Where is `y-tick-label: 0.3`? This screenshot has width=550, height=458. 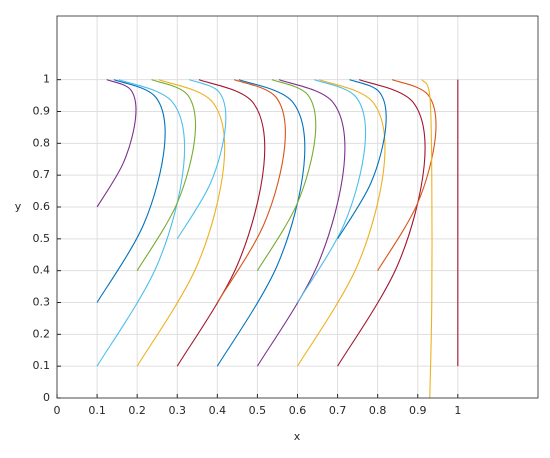 y-tick-label: 0.3 is located at coordinates (42, 302).